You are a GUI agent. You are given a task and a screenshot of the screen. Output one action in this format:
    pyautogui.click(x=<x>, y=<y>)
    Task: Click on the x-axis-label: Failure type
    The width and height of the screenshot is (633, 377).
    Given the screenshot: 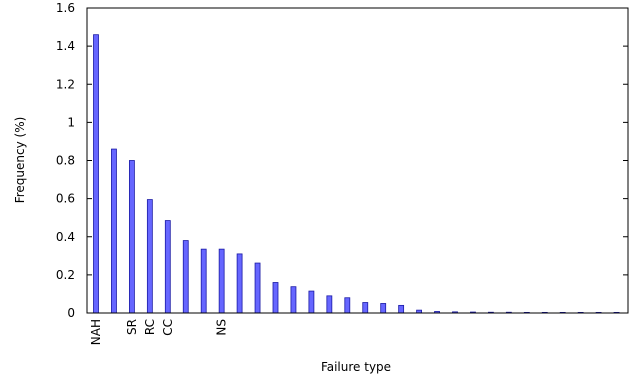 What is the action you would take?
    pyautogui.click(x=356, y=367)
    